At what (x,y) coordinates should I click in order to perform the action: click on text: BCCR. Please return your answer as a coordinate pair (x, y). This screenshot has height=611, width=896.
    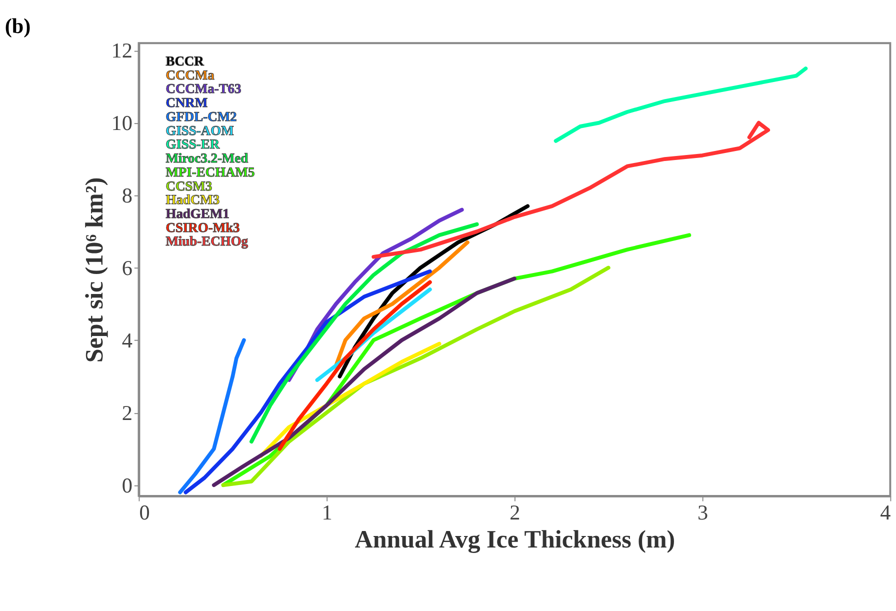
    Looking at the image, I should click on (185, 60).